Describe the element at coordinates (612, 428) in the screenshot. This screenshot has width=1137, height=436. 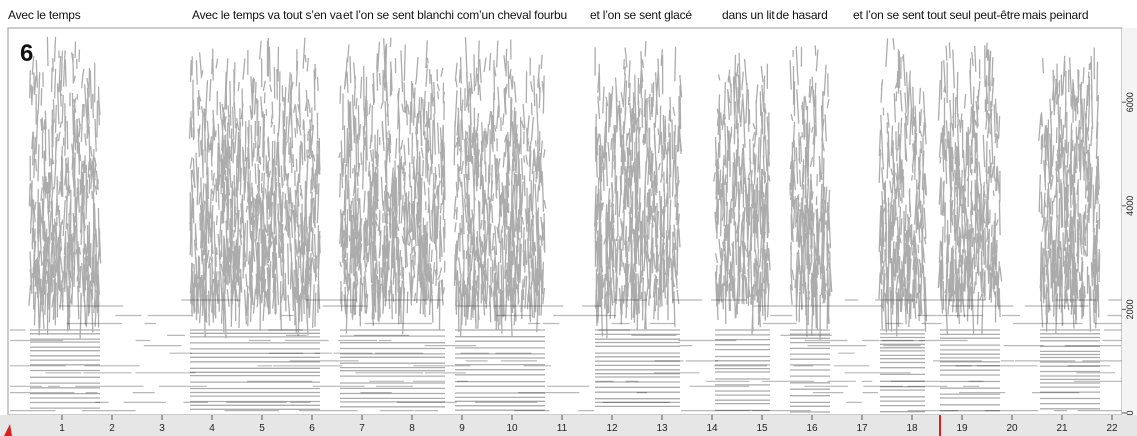
I see `x-tick-label: 12` at that location.